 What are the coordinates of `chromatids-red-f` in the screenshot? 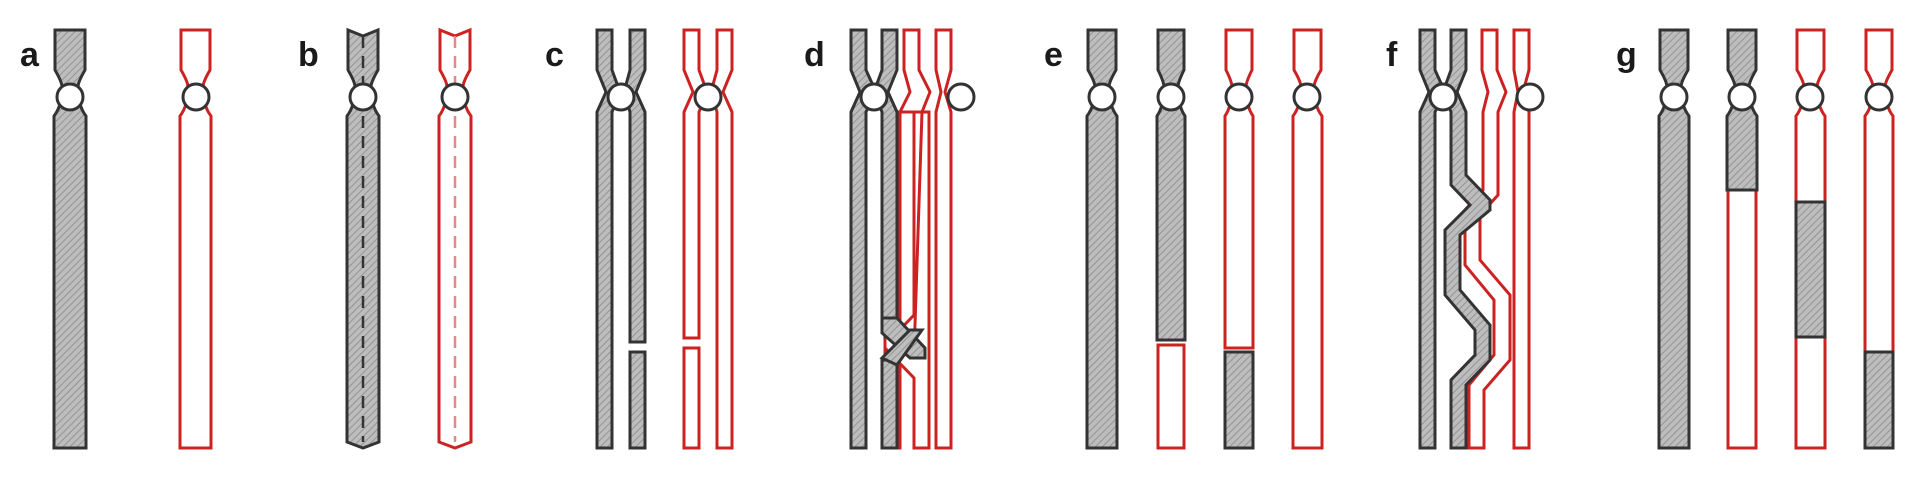 It's located at (1497, 239).